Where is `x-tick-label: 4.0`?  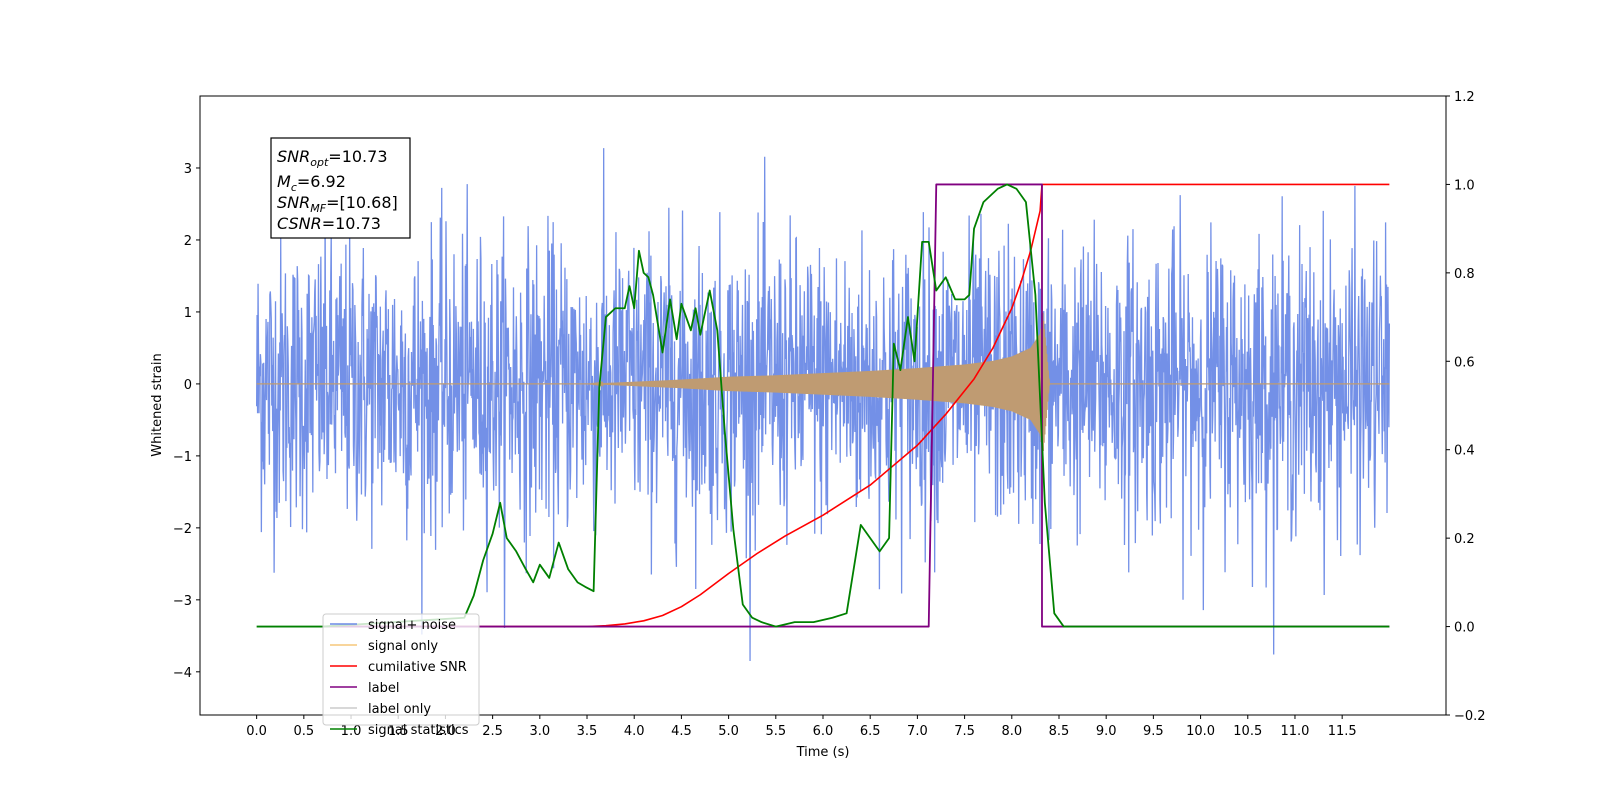
x-tick-label: 4.0 is located at coordinates (634, 731).